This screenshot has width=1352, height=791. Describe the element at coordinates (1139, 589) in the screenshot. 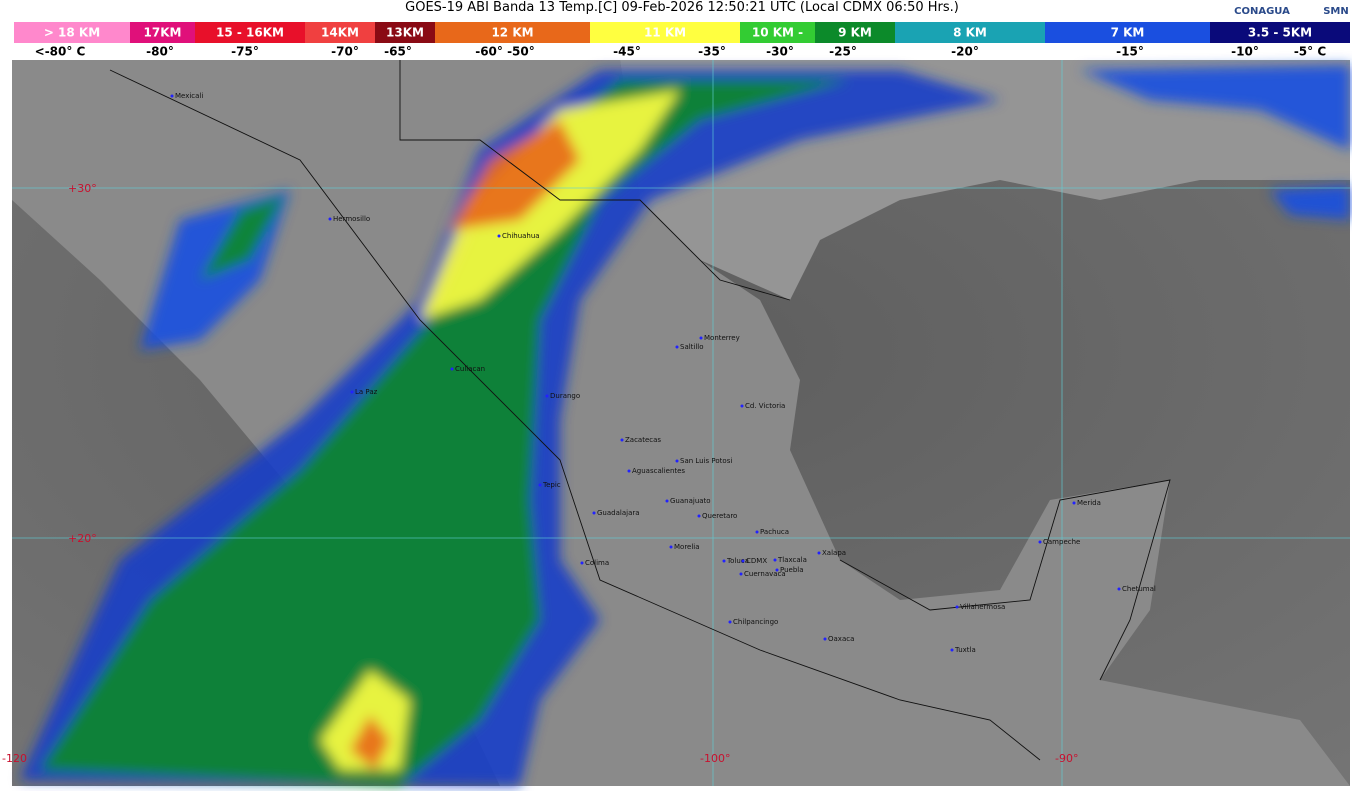

I see `city-label: Chetumal` at that location.